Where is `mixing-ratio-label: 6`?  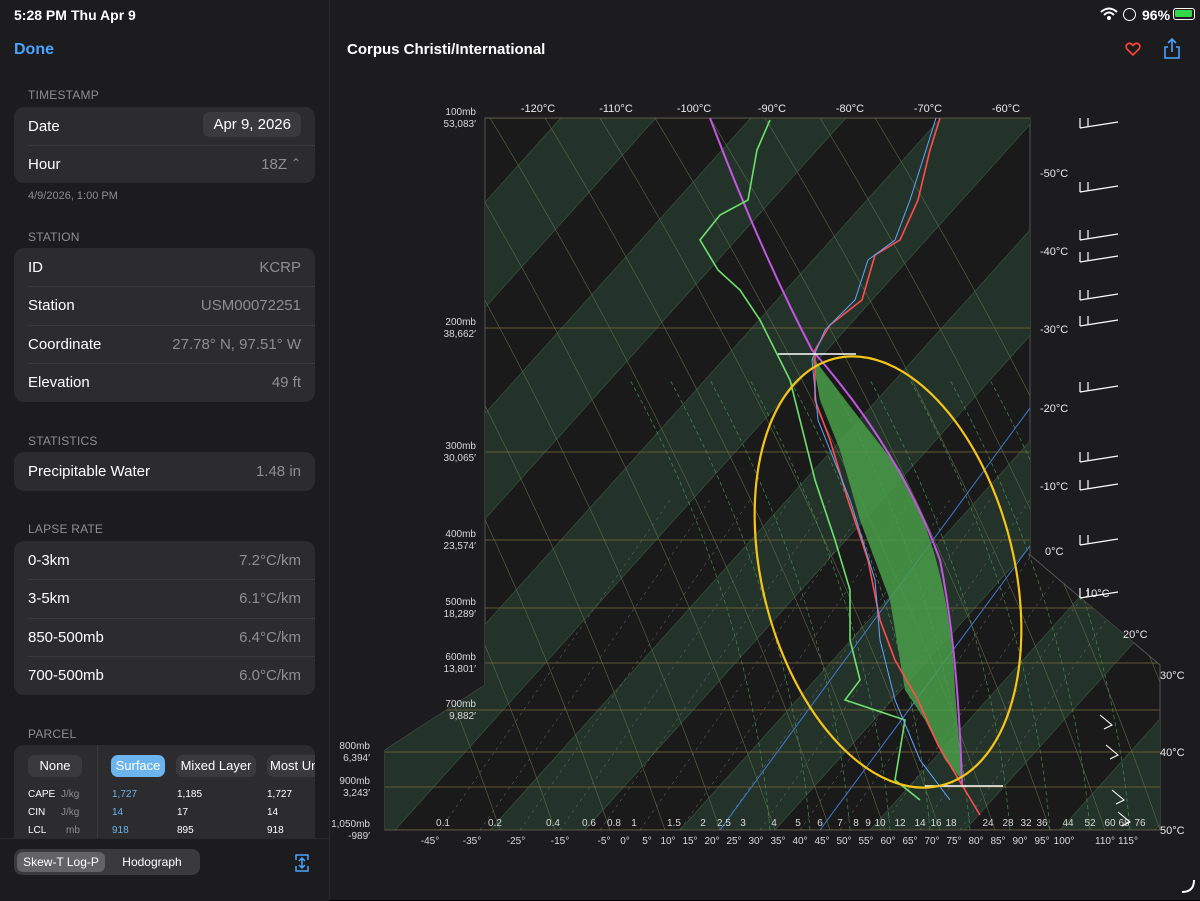 mixing-ratio-label: 6 is located at coordinates (820, 823).